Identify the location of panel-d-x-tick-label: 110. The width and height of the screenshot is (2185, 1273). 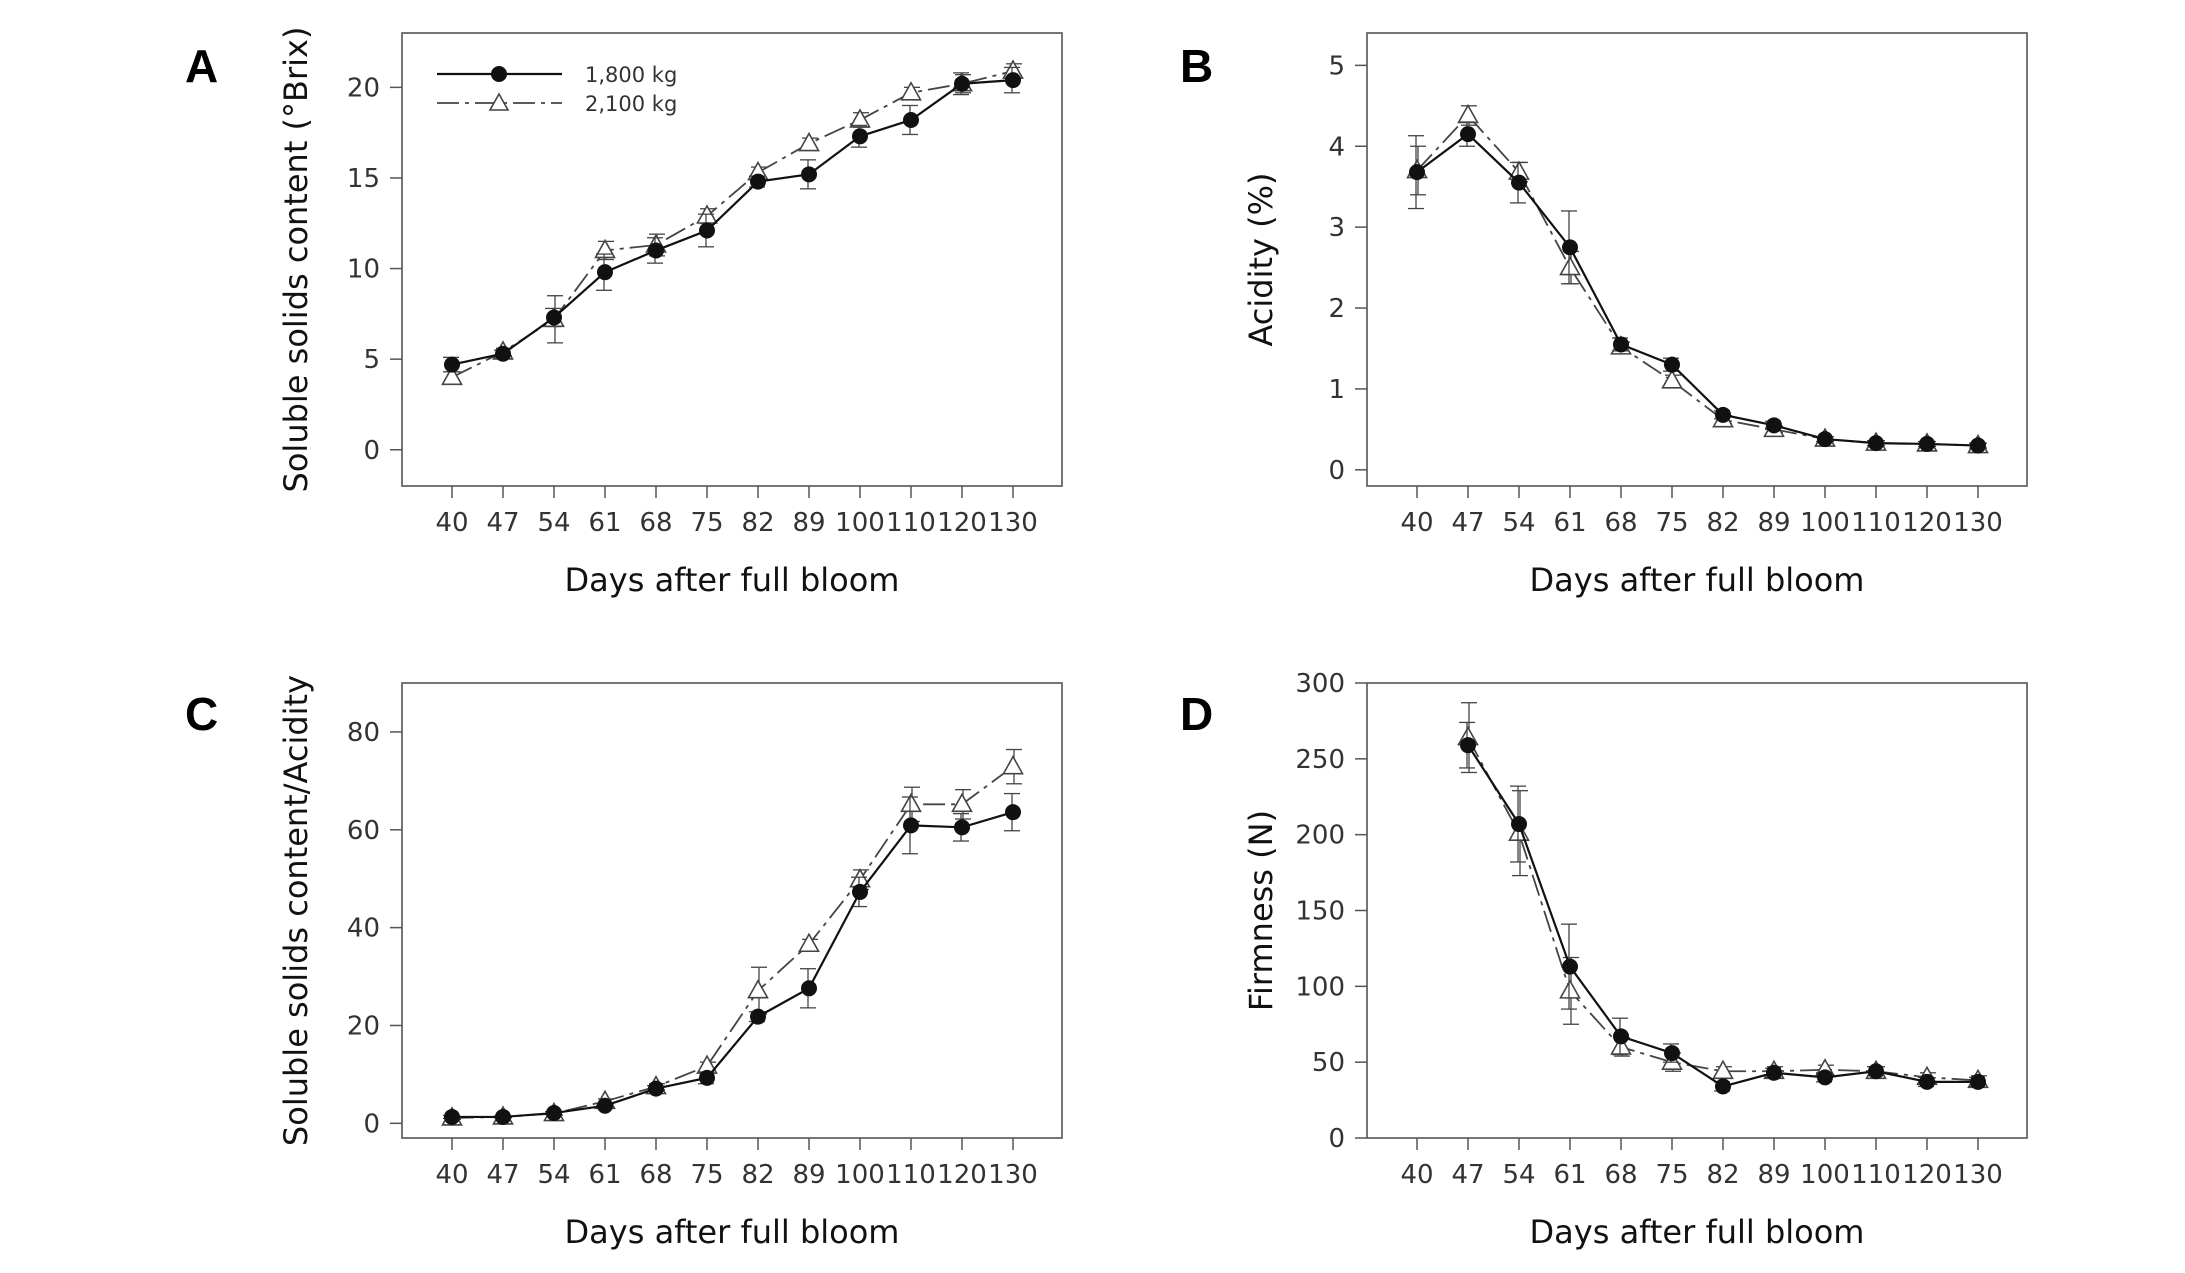
(1876, 1175).